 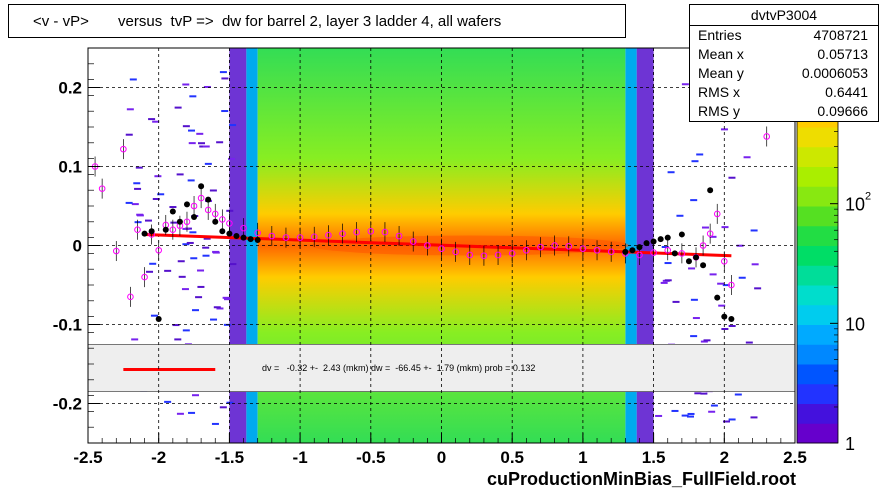 I want to click on x-tick-label: -2.5, so click(x=87, y=457).